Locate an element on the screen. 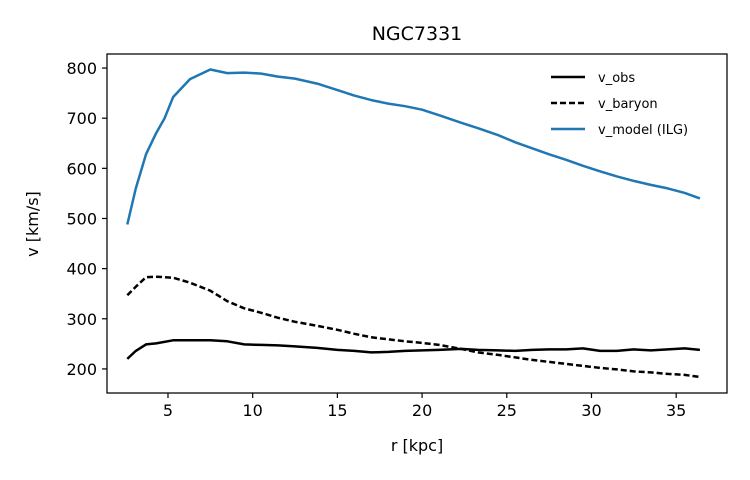 The height and width of the screenshot is (480, 750). x-tick-label: 15 is located at coordinates (337, 410).